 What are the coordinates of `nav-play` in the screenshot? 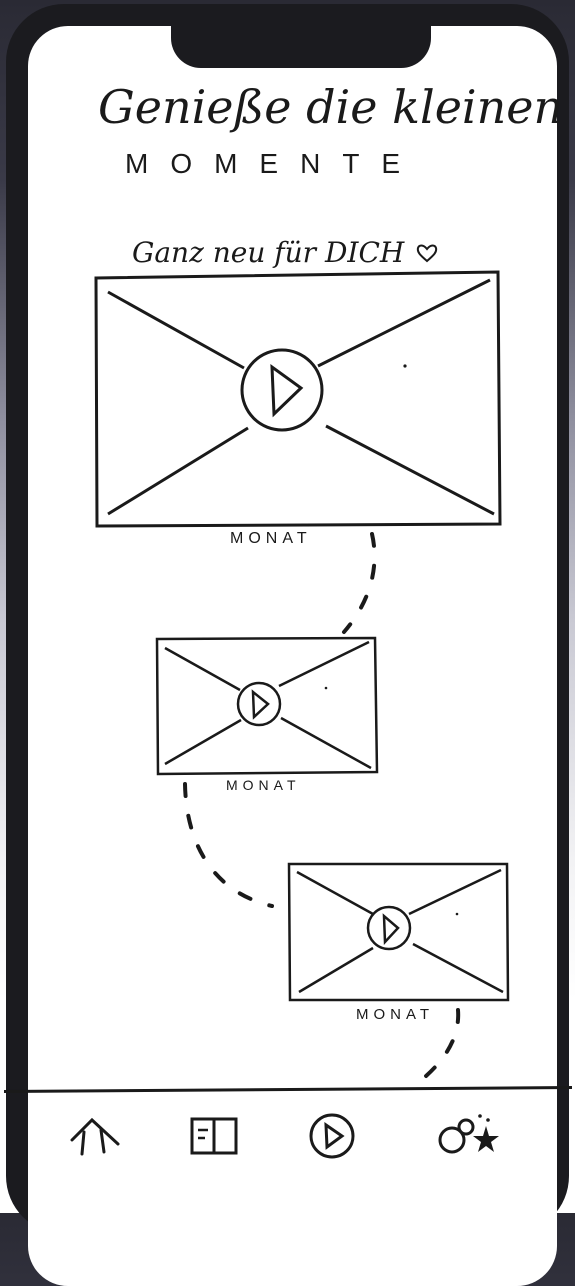 It's located at (332, 1136).